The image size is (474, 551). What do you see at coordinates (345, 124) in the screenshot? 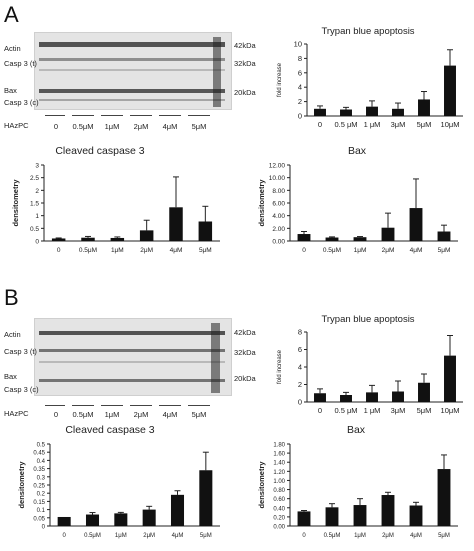
I see `x-tick-label: 0.5 μM` at bounding box center [345, 124].